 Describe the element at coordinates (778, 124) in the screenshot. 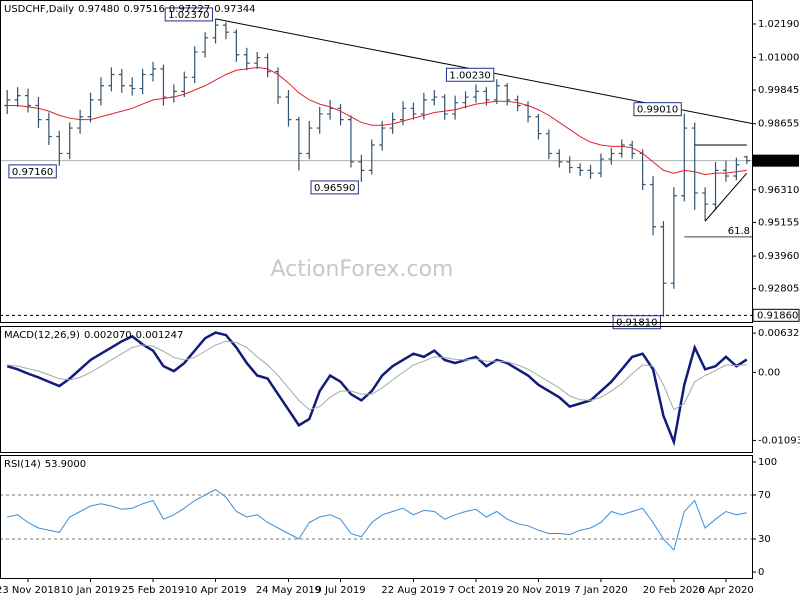

I see `y-tick-label: 0.98655` at that location.